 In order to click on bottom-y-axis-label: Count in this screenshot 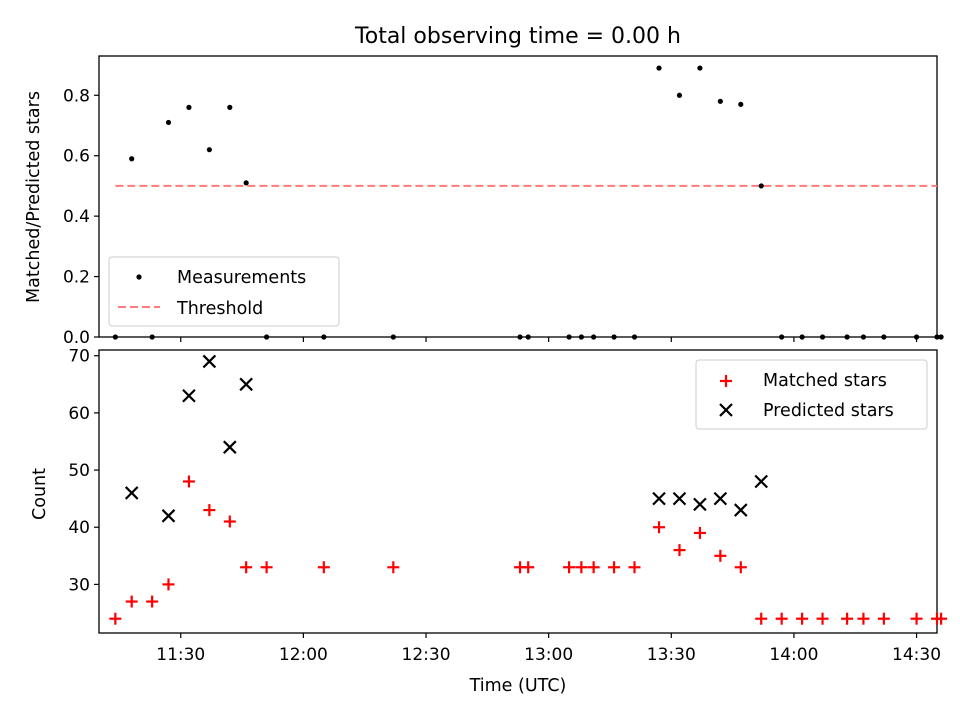, I will do `click(40, 494)`.